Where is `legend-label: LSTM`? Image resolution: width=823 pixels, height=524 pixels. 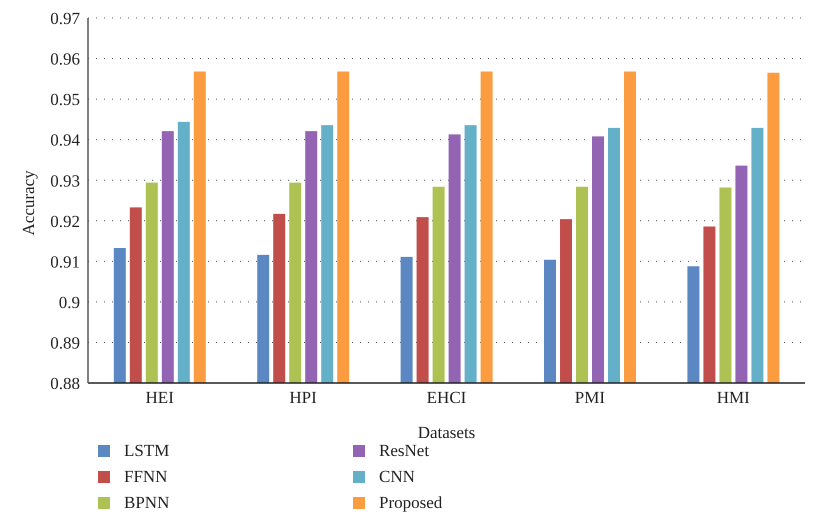 legend-label: LSTM is located at coordinates (147, 451).